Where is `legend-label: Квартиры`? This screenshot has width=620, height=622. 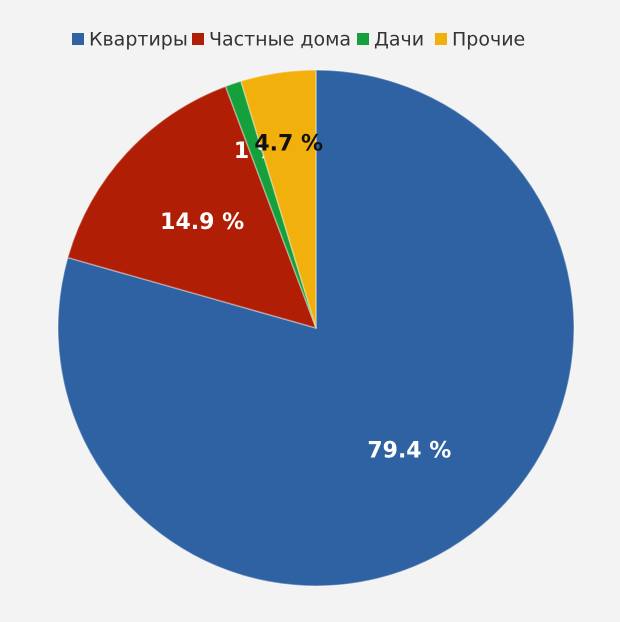 legend-label: Квартиры is located at coordinates (138, 40).